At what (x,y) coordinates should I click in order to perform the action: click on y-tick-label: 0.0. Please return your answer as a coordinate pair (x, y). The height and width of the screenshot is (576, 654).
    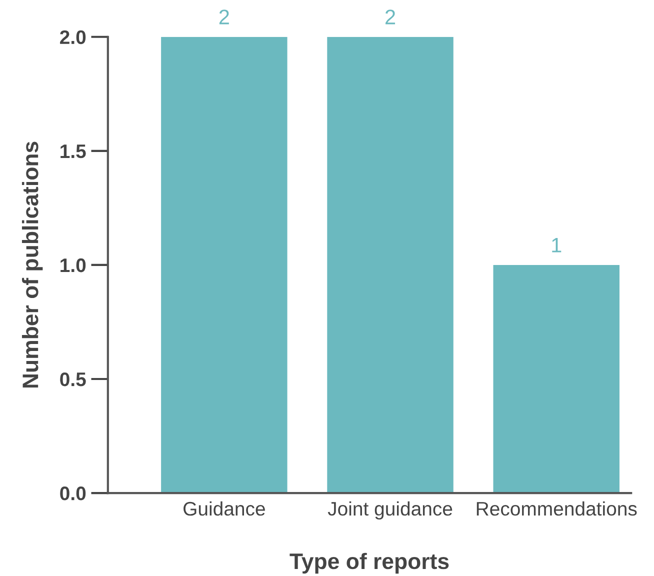
    Looking at the image, I should click on (73, 493).